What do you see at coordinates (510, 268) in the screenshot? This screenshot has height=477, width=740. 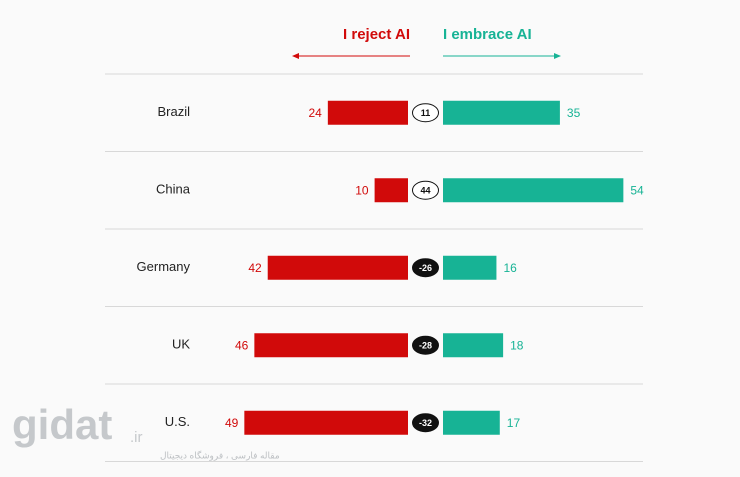 I see `embrace-value: 16` at bounding box center [510, 268].